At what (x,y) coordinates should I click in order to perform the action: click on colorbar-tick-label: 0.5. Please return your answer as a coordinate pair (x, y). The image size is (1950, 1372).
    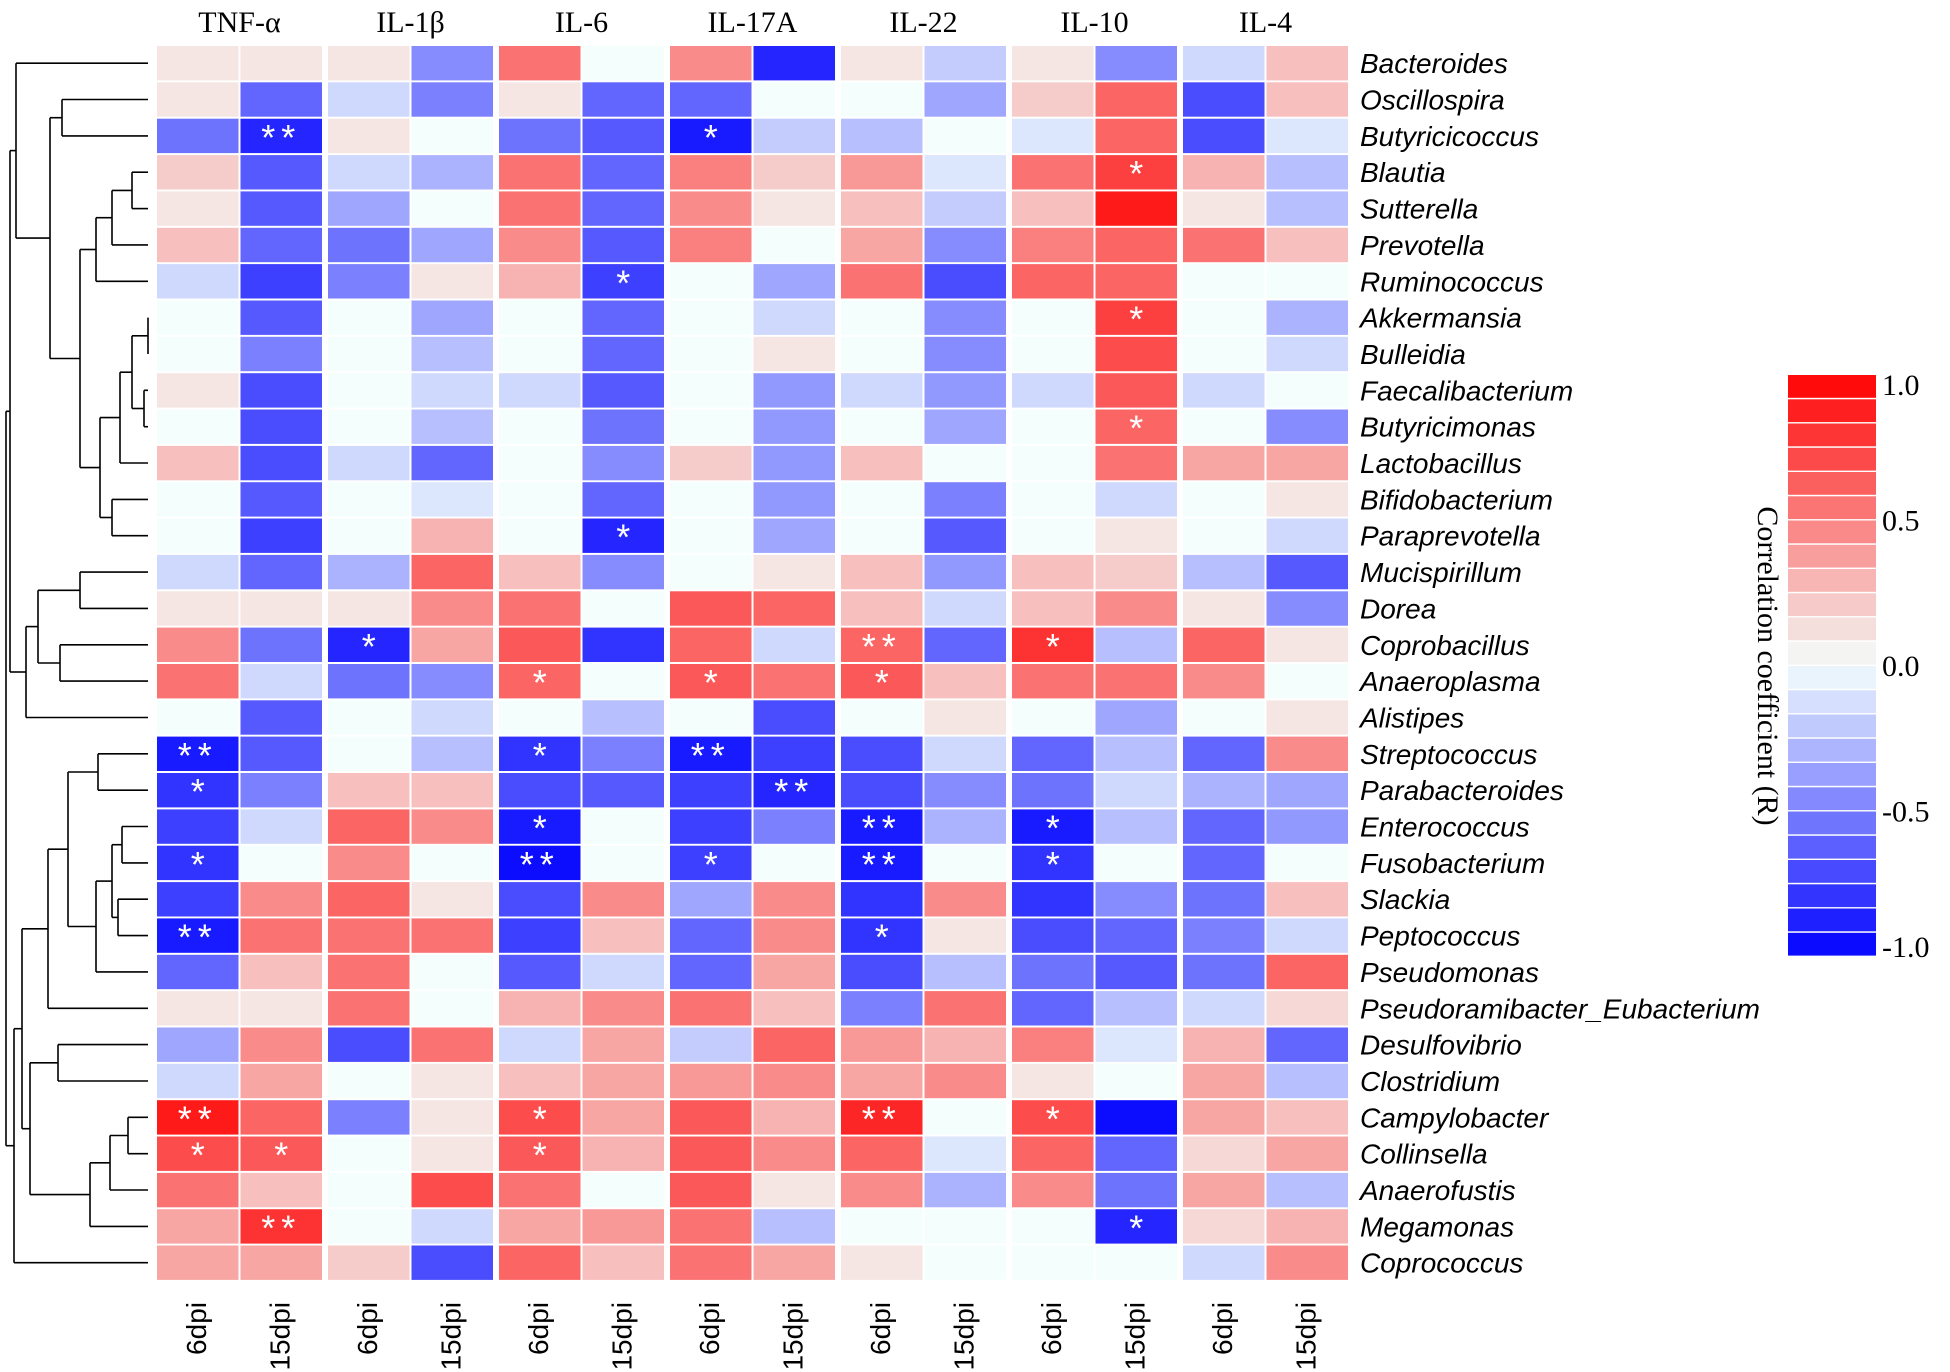
    Looking at the image, I should click on (1901, 521).